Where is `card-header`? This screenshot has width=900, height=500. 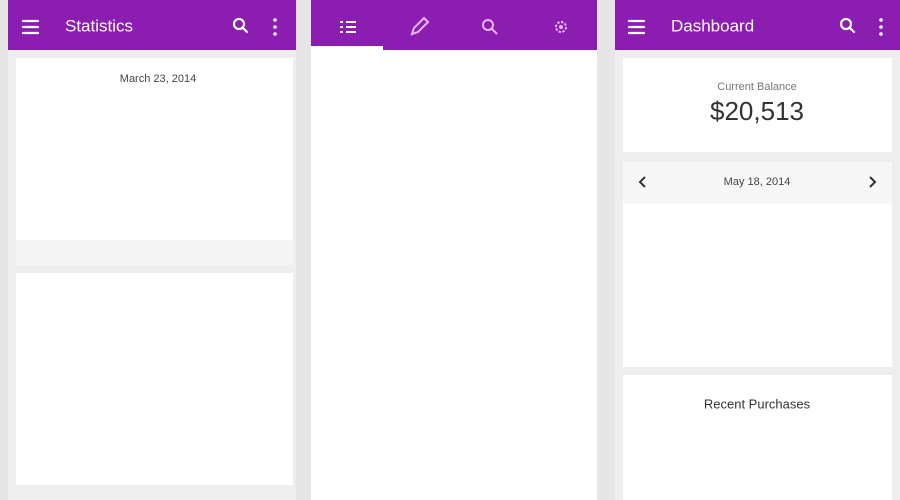 card-header is located at coordinates (757, 183).